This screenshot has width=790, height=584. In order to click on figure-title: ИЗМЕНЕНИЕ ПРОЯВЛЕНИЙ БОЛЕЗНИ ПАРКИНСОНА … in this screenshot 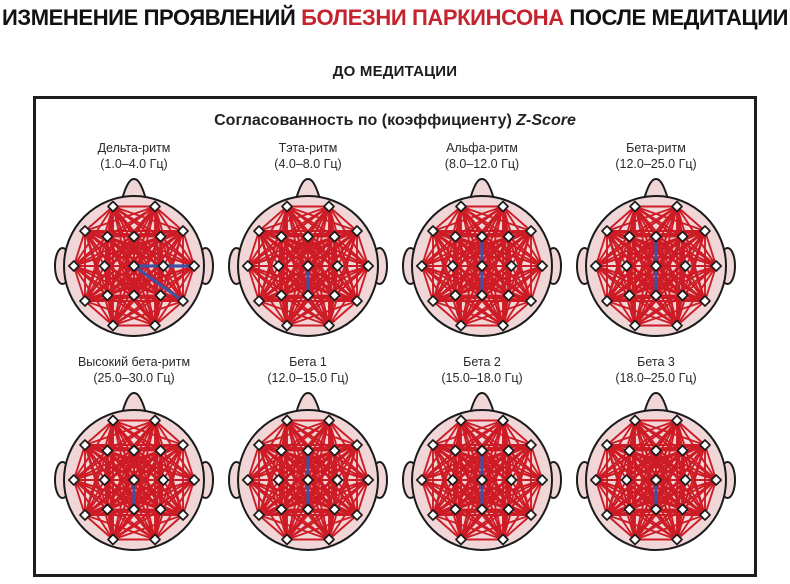, I will do `click(395, 18)`.